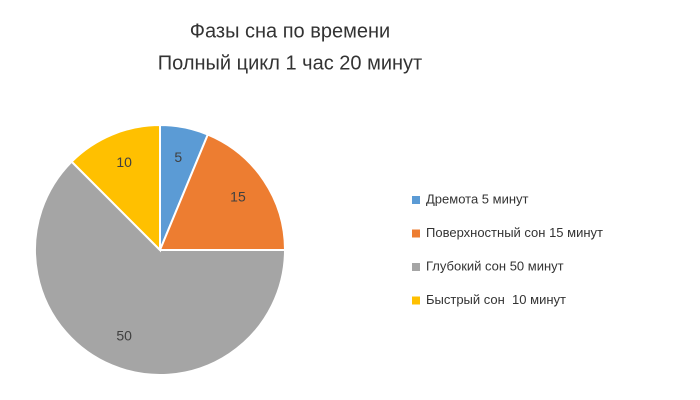  I want to click on legend-label: Поверхностный сон 15 минут, so click(514, 232).